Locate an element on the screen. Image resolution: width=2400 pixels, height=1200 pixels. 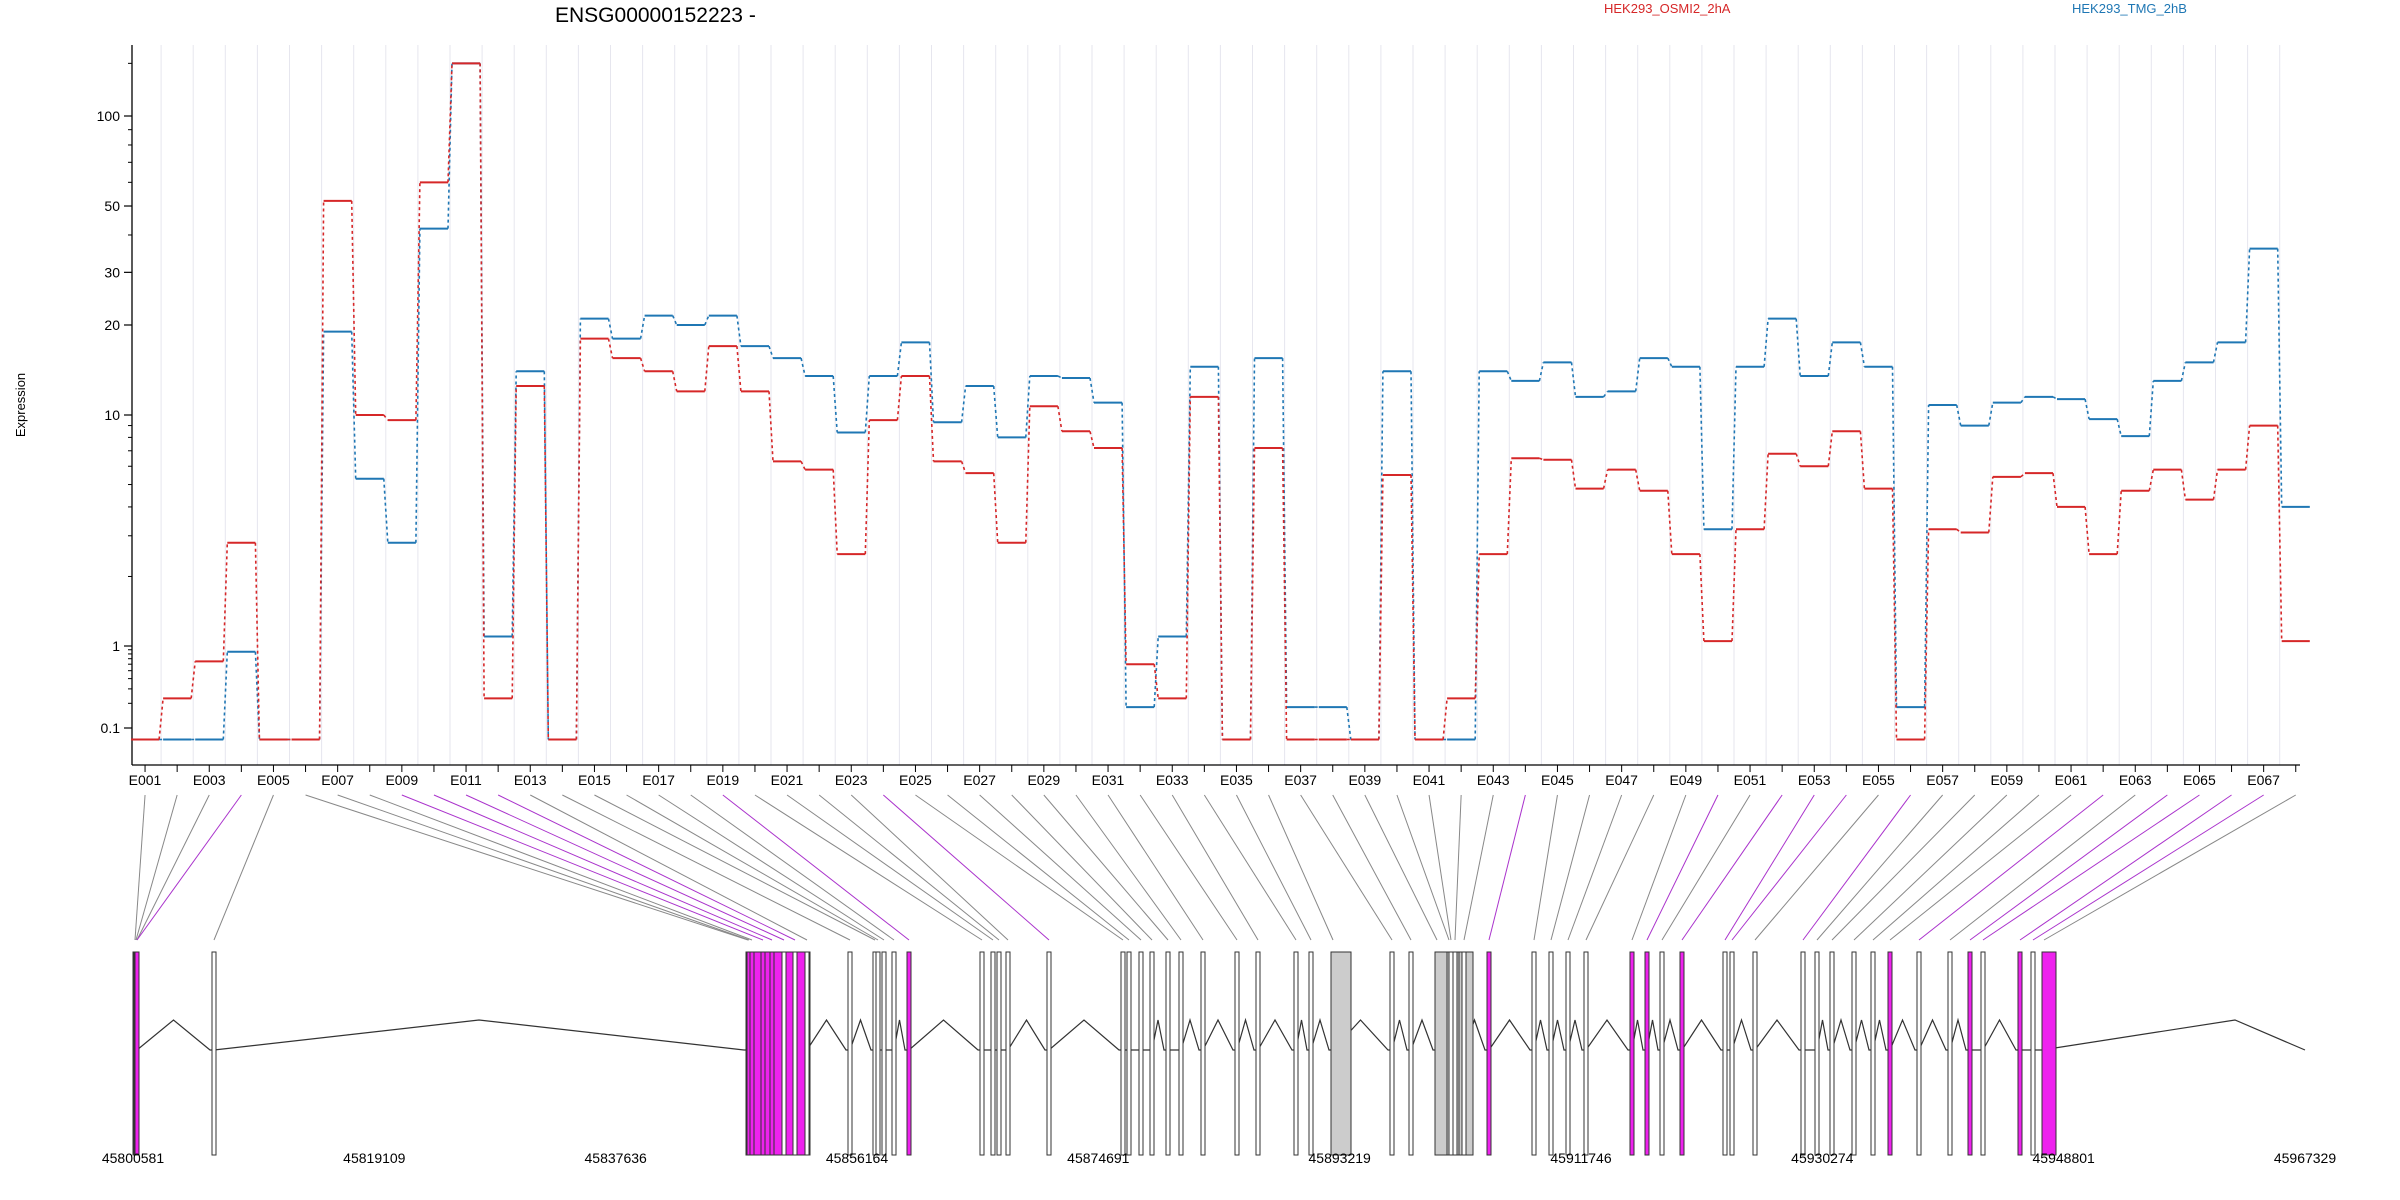
genomic-coordinate-label: 45874691 is located at coordinates (1098, 1158).